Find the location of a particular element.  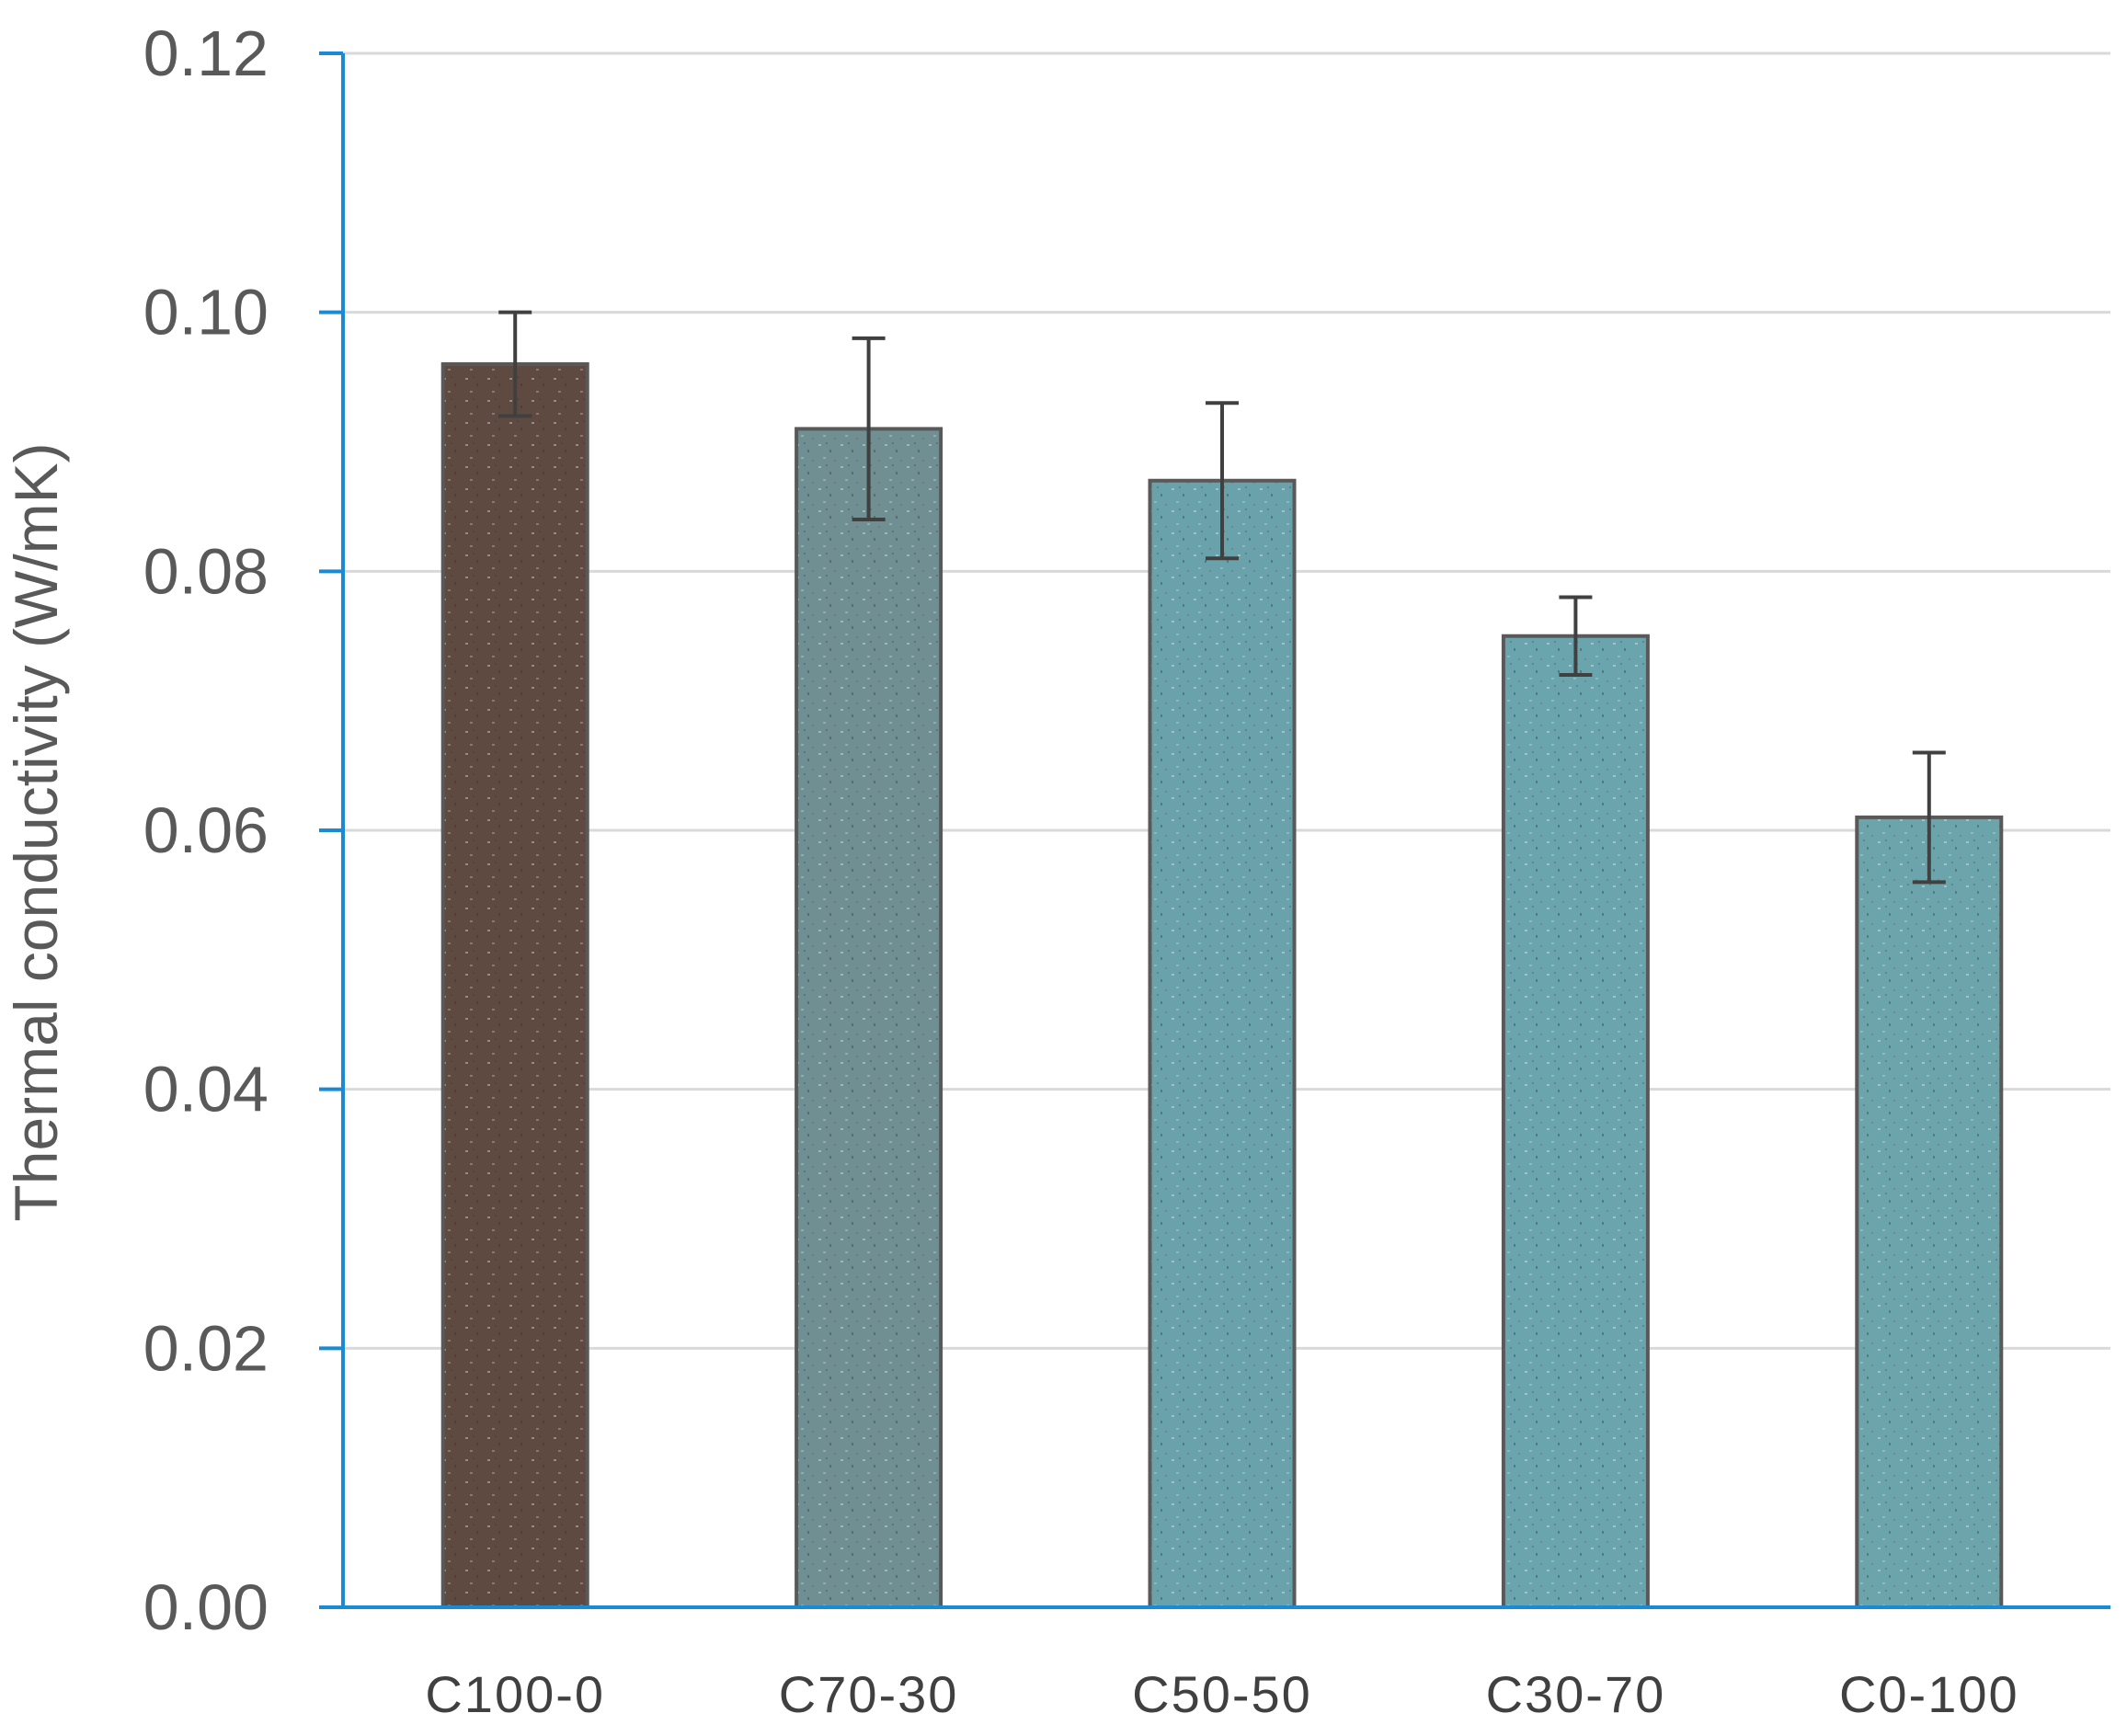

x-category-labels: C100-0 C70-30 C50-50 C30-70 C0-100 is located at coordinates (1222, 1694).